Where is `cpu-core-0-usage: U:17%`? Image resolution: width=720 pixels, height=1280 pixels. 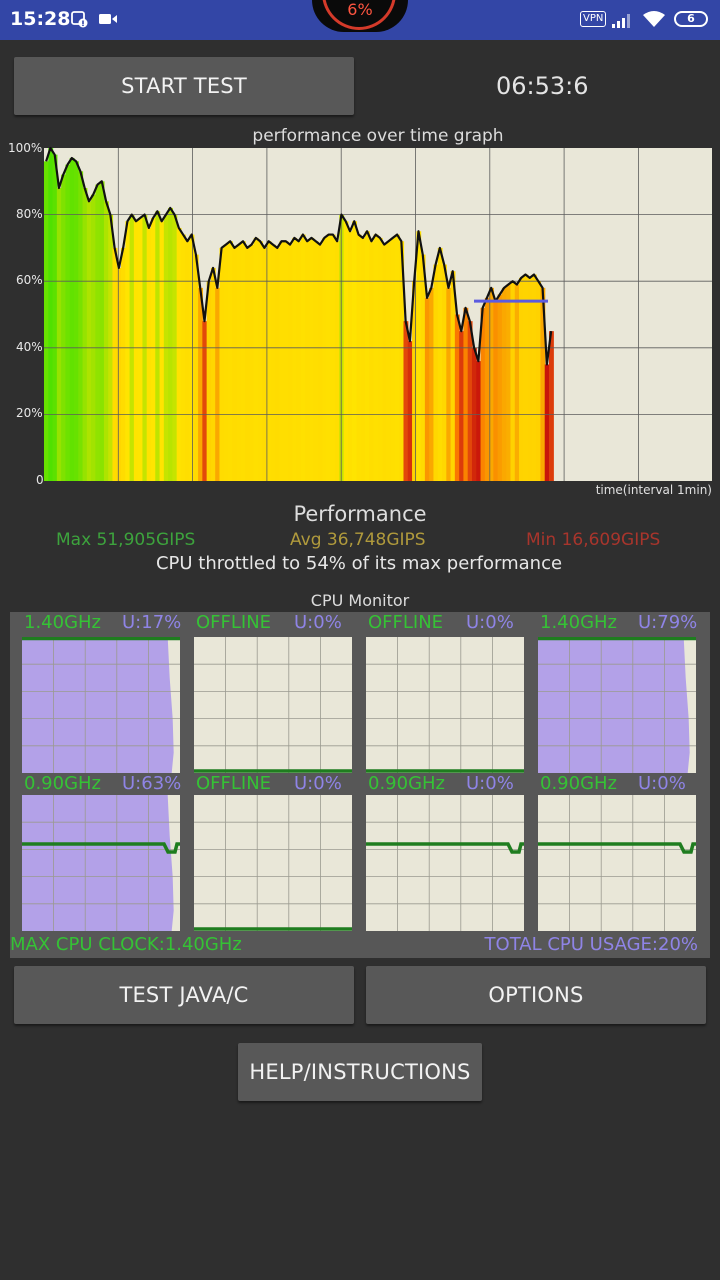
cpu-core-0-usage: U:17% is located at coordinates (152, 622).